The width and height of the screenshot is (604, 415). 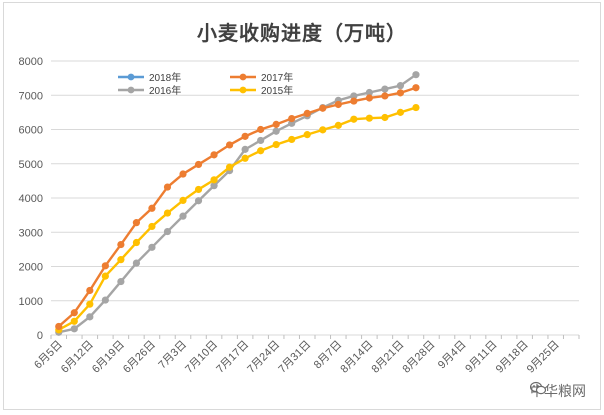 I want to click on x-tick-label: 8月21日, so click(x=388, y=357).